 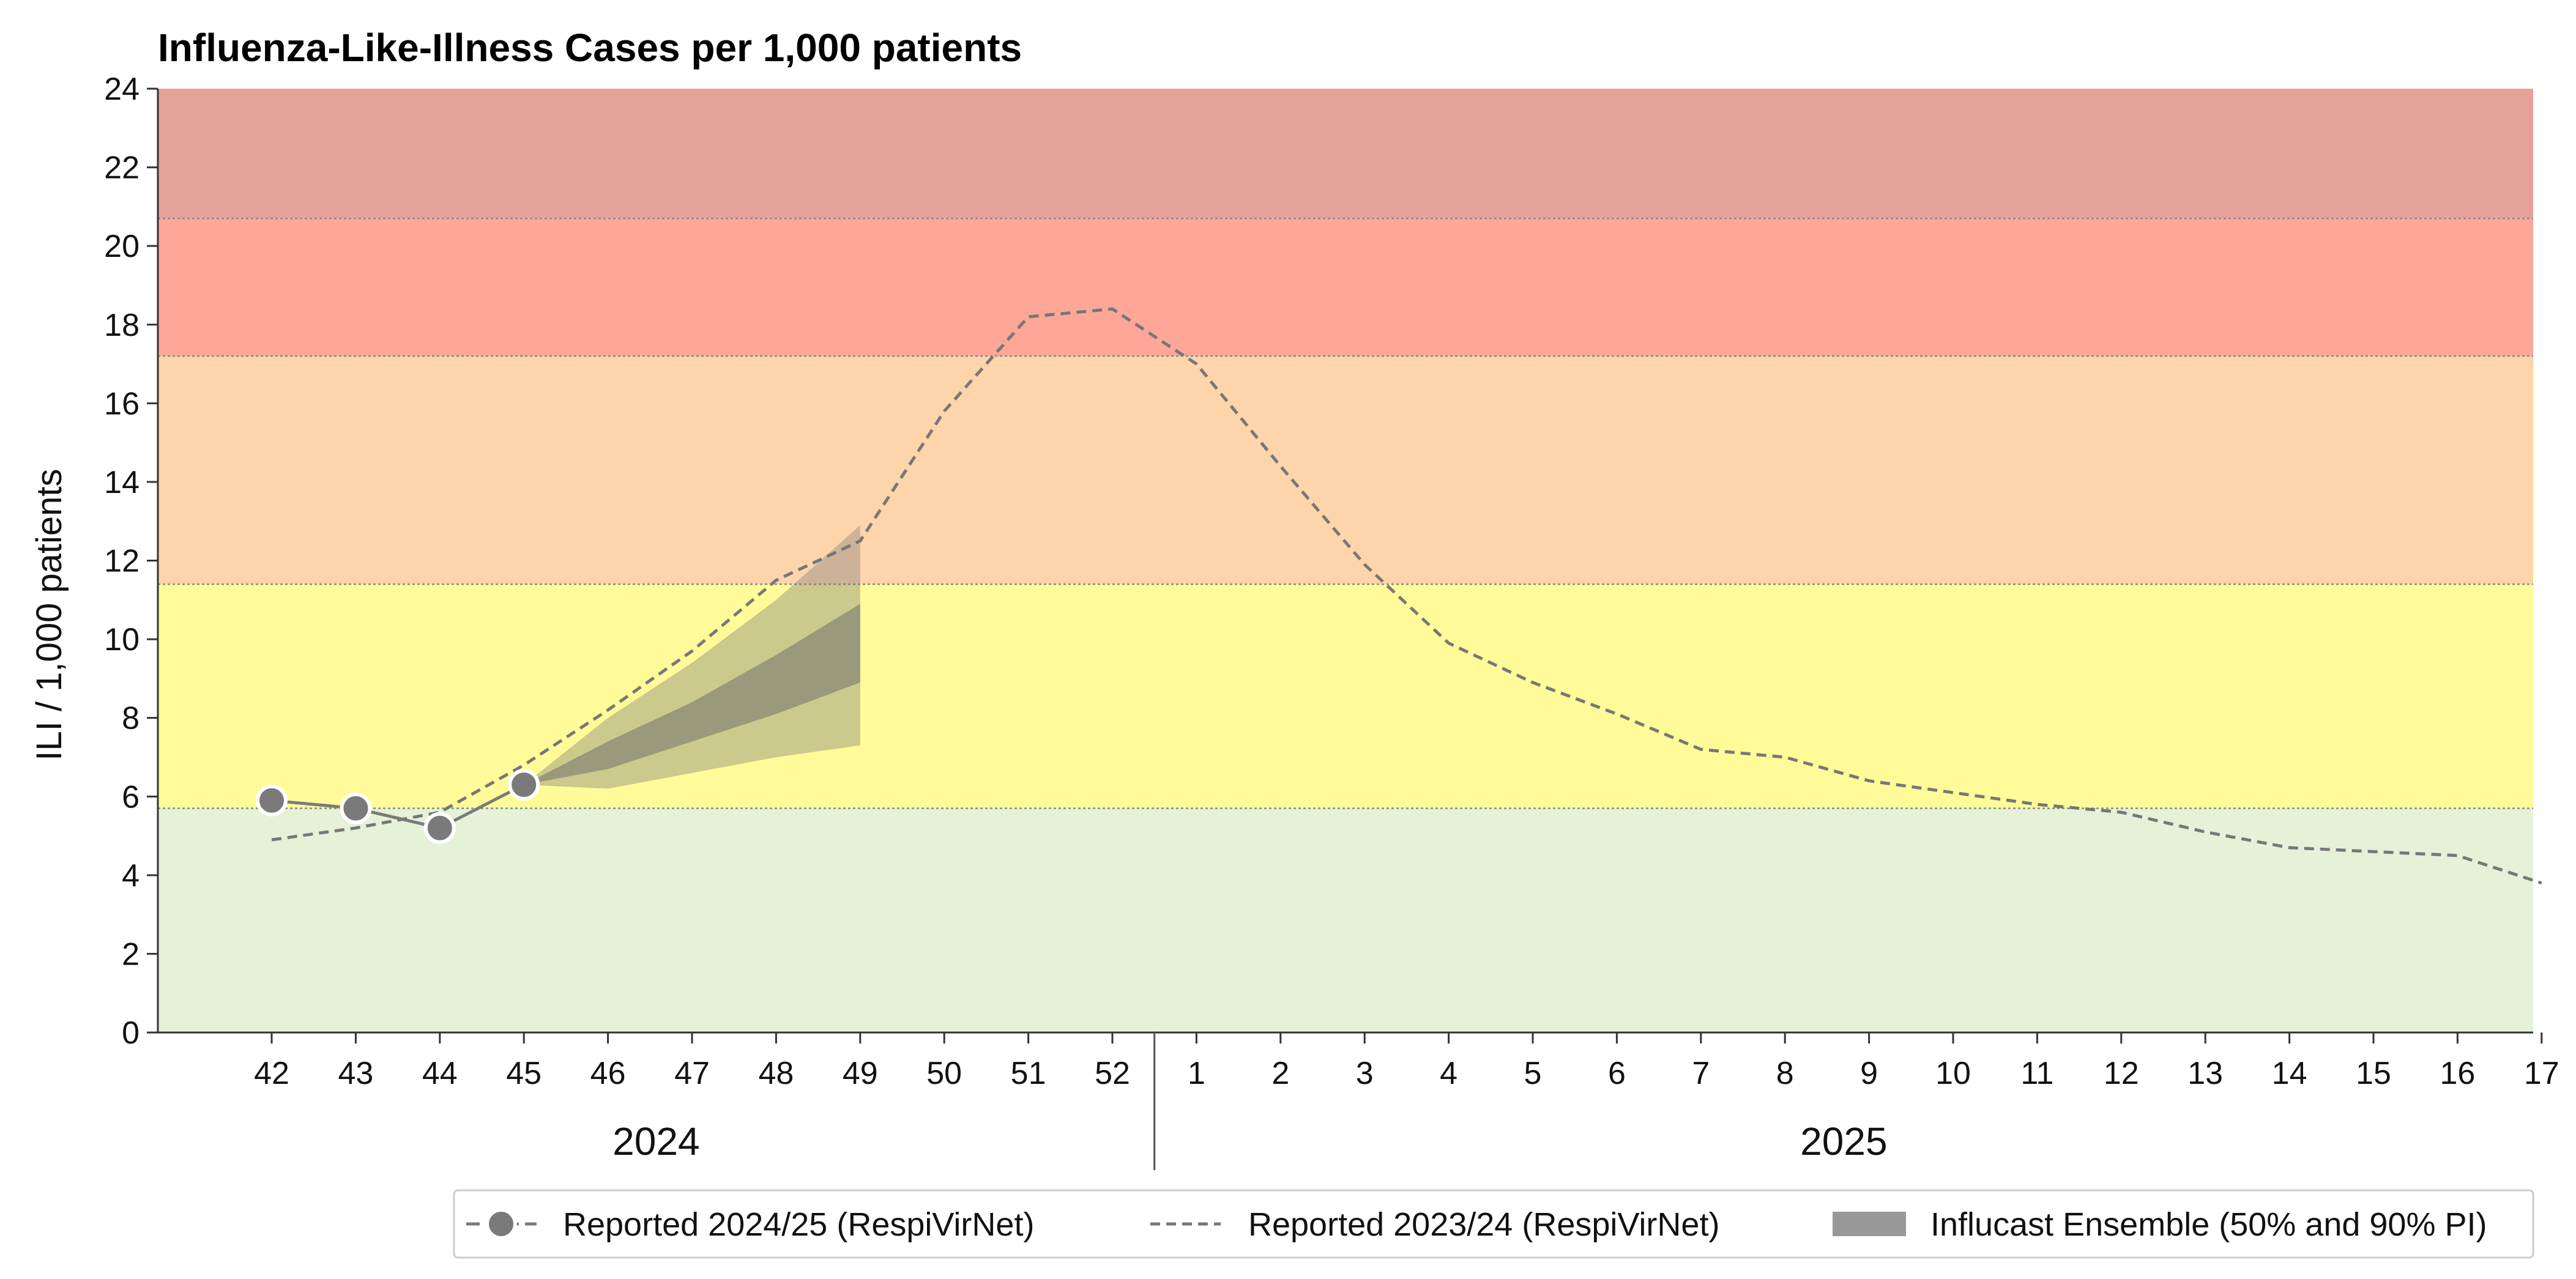 What do you see at coordinates (131, 876) in the screenshot?
I see `y-tick-label-4: 4` at bounding box center [131, 876].